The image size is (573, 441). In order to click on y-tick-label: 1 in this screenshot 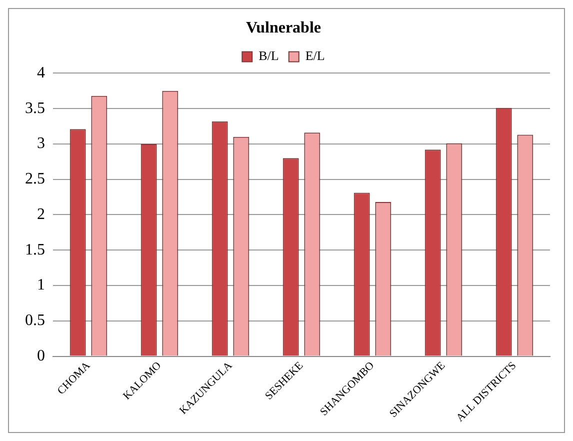, I will do `click(41, 285)`.